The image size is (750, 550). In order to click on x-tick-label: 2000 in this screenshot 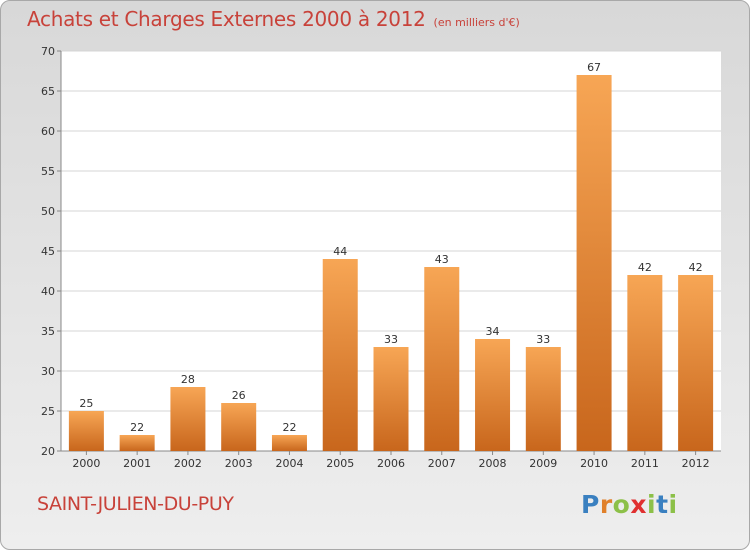, I will do `click(86, 463)`.